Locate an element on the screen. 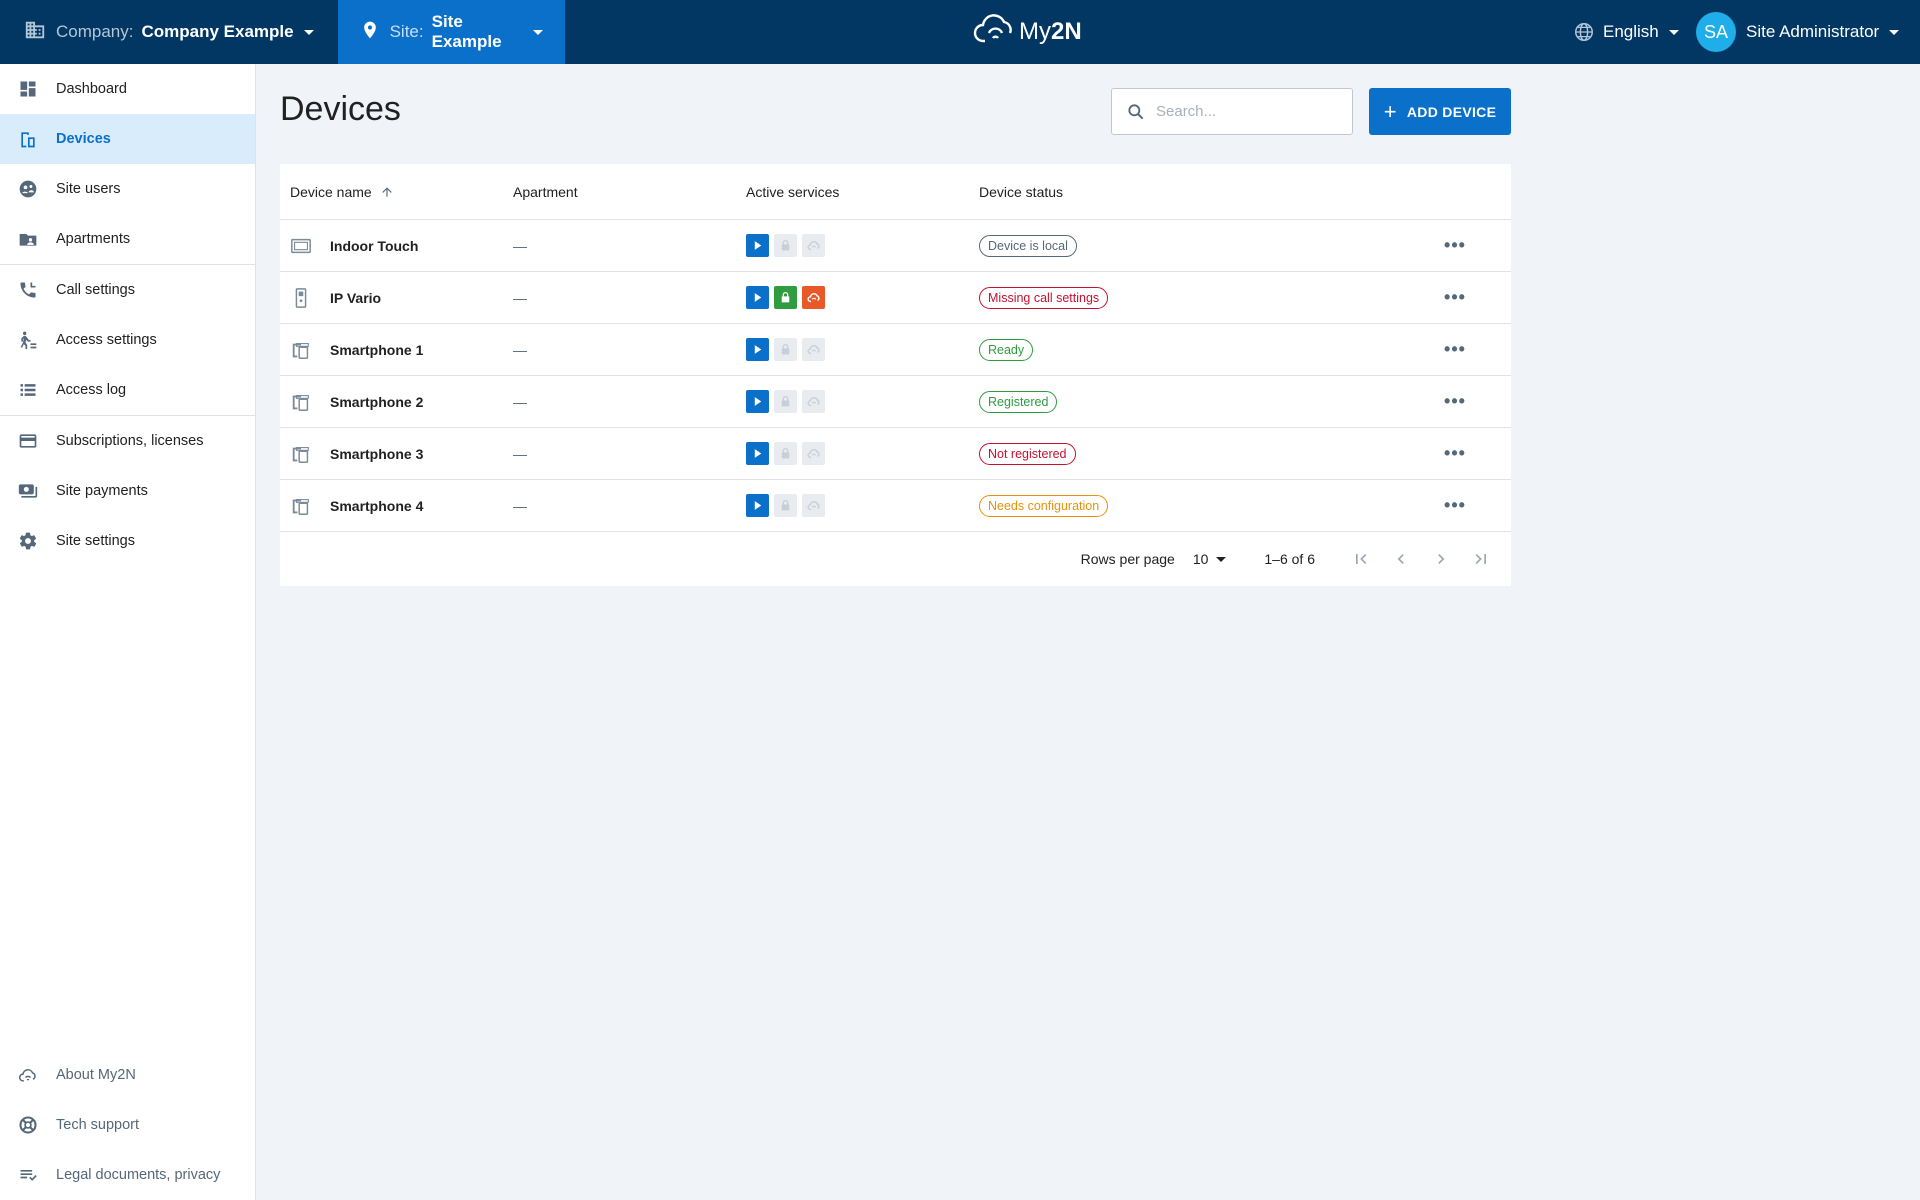  column-header-apartment: Apartment is located at coordinates (545, 191).